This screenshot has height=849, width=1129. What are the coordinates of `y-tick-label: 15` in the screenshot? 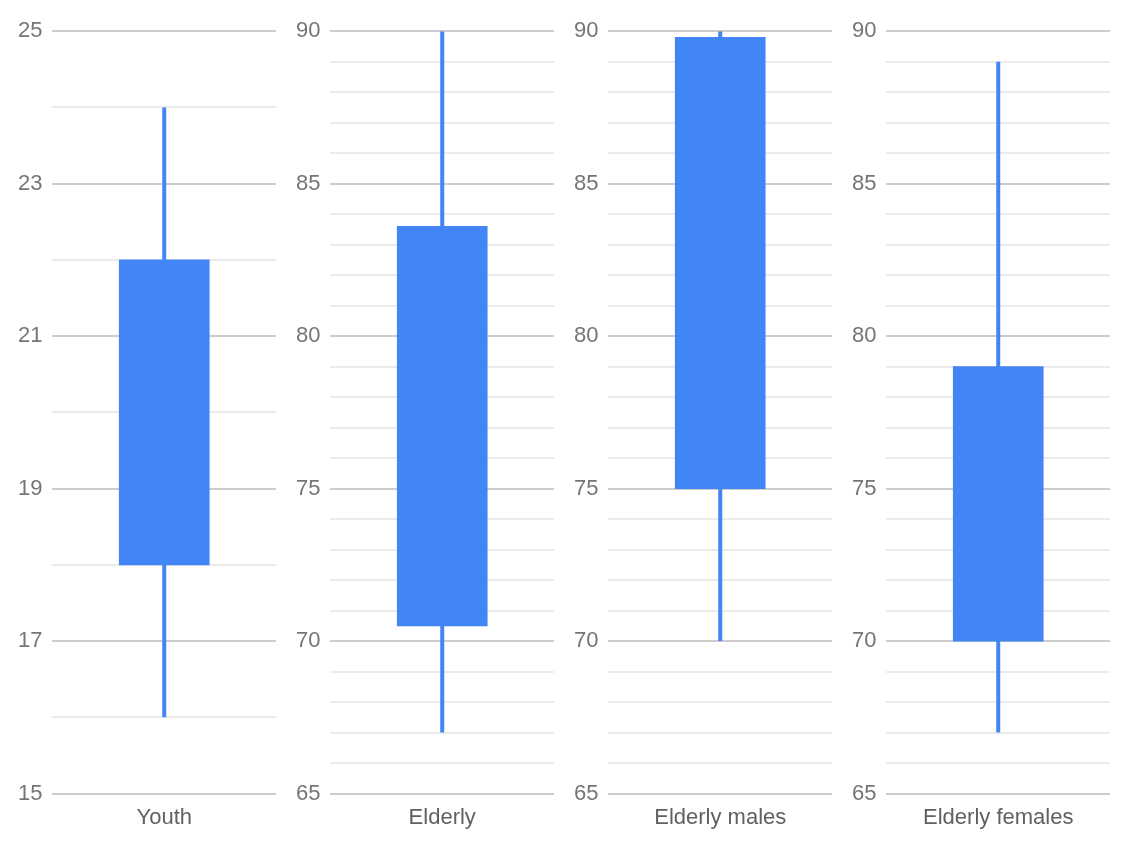 It's located at (30, 792).